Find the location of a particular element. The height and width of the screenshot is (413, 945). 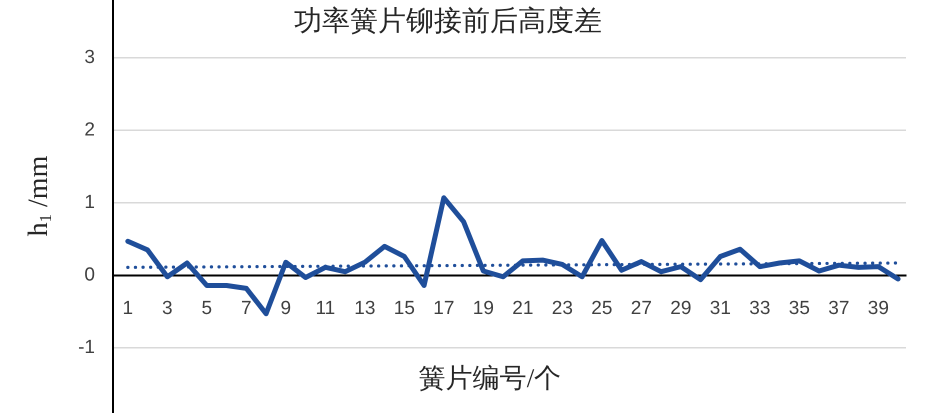

x-tick-label: 23 is located at coordinates (562, 308).